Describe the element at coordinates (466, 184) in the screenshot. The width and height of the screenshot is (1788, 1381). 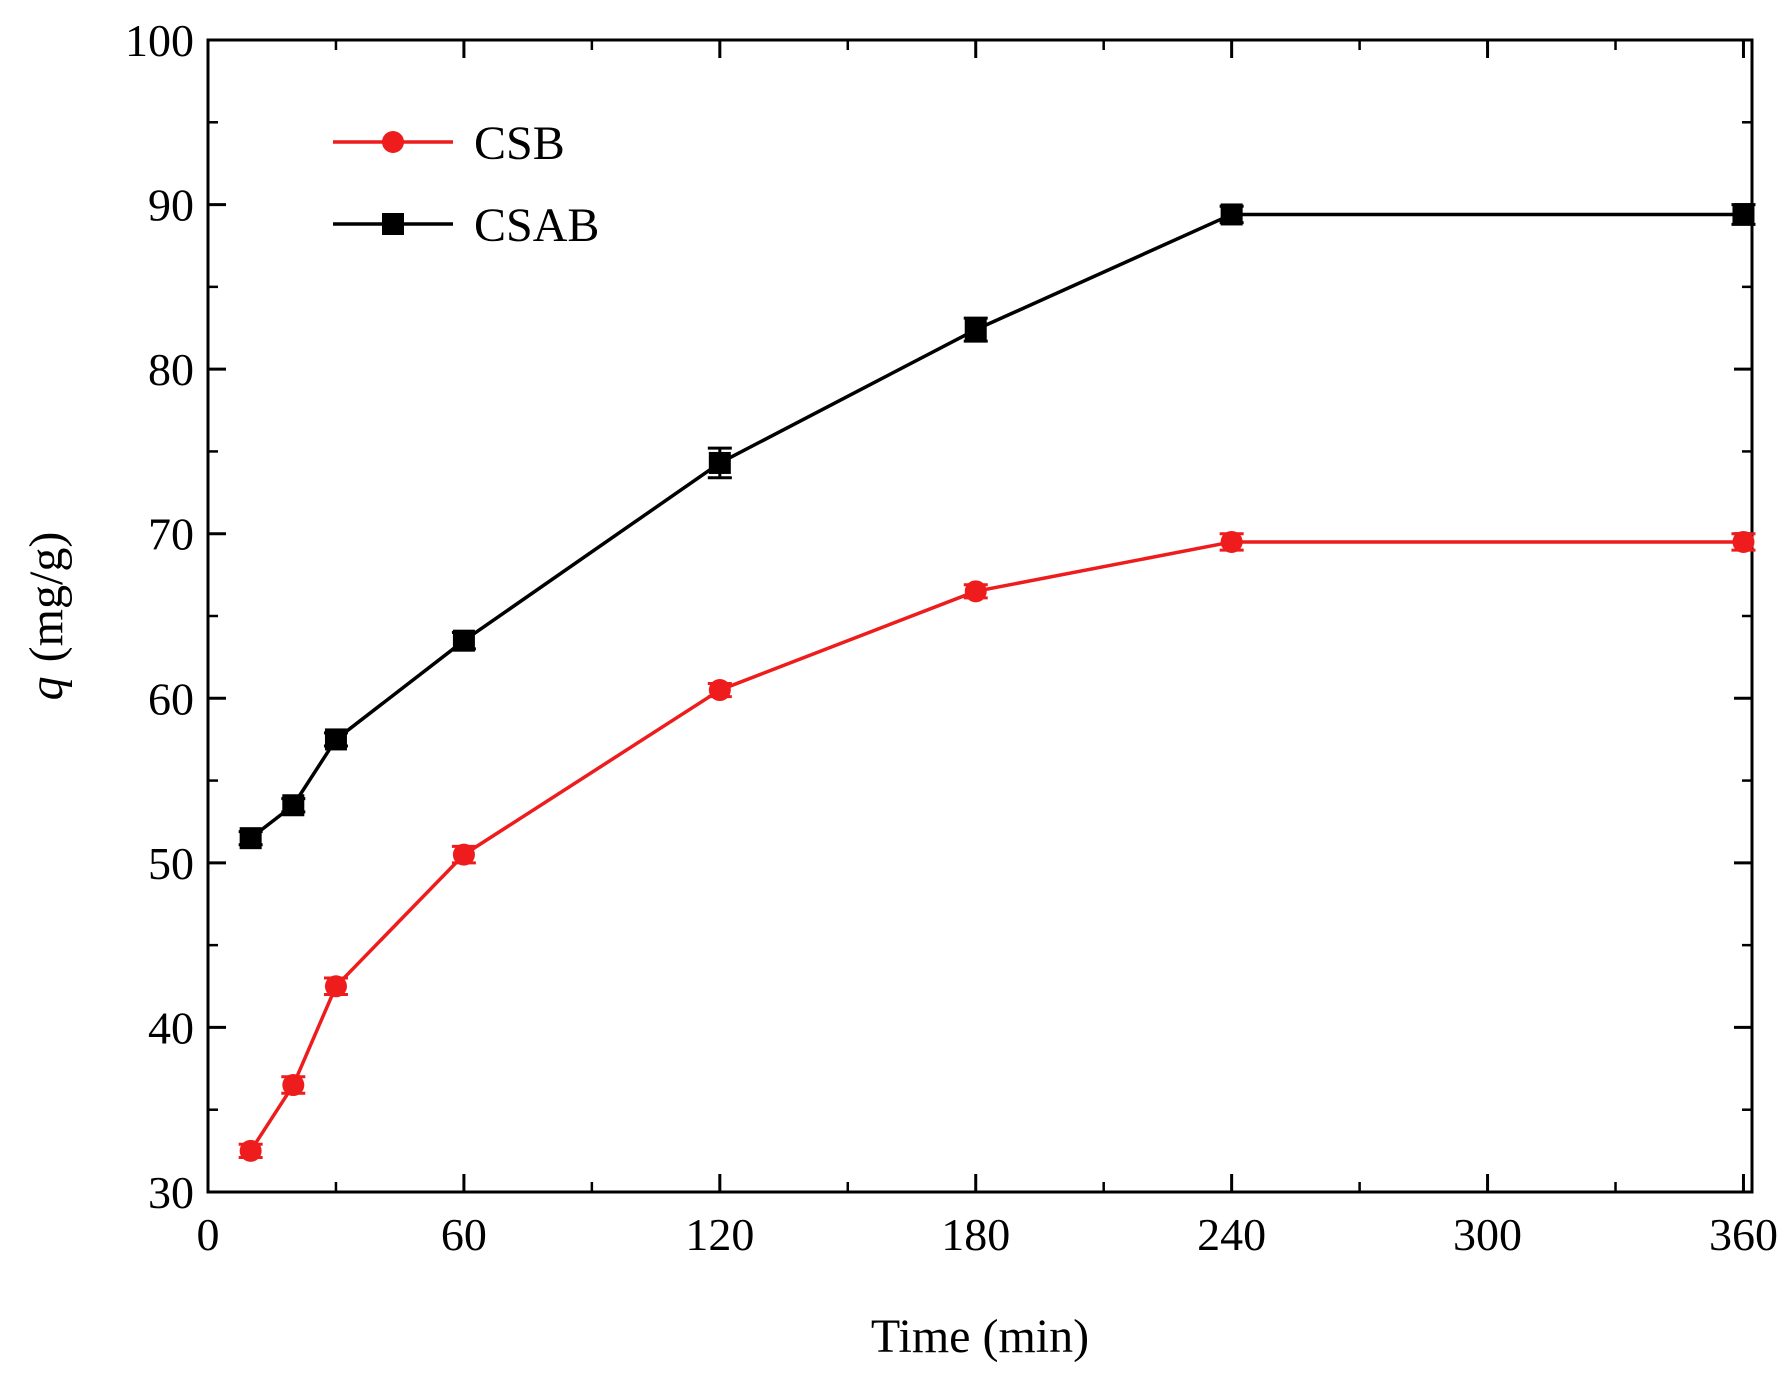
I see `legend: CSB CSAB` at that location.